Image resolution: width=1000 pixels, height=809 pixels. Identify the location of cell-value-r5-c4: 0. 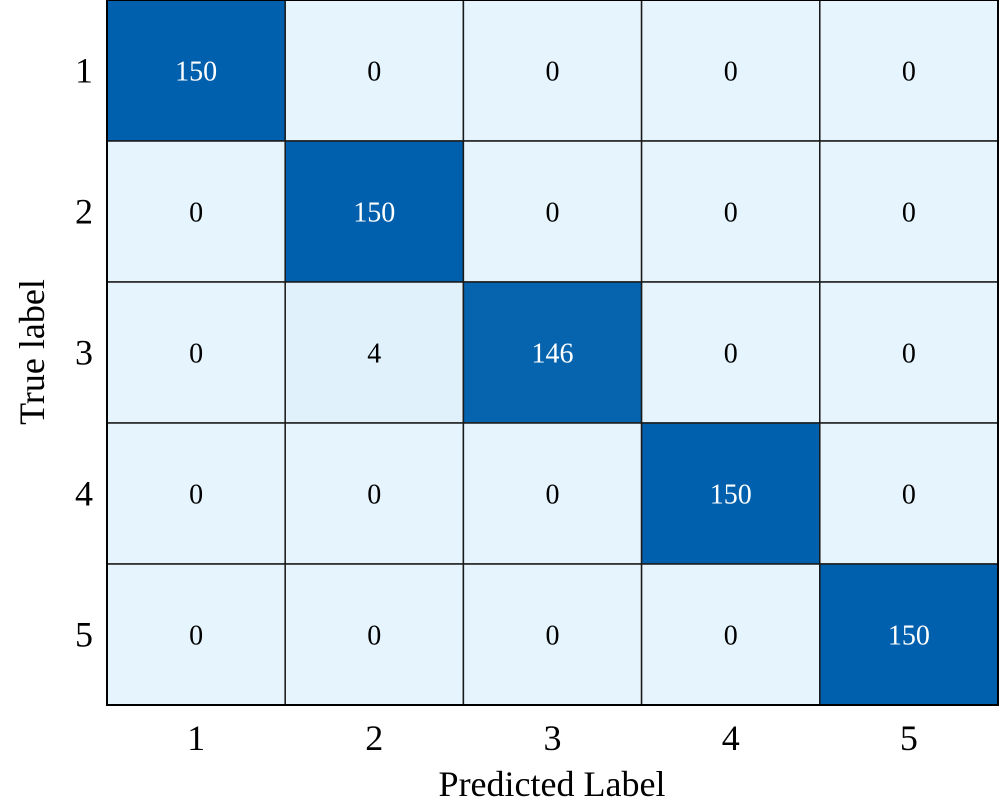
(731, 636).